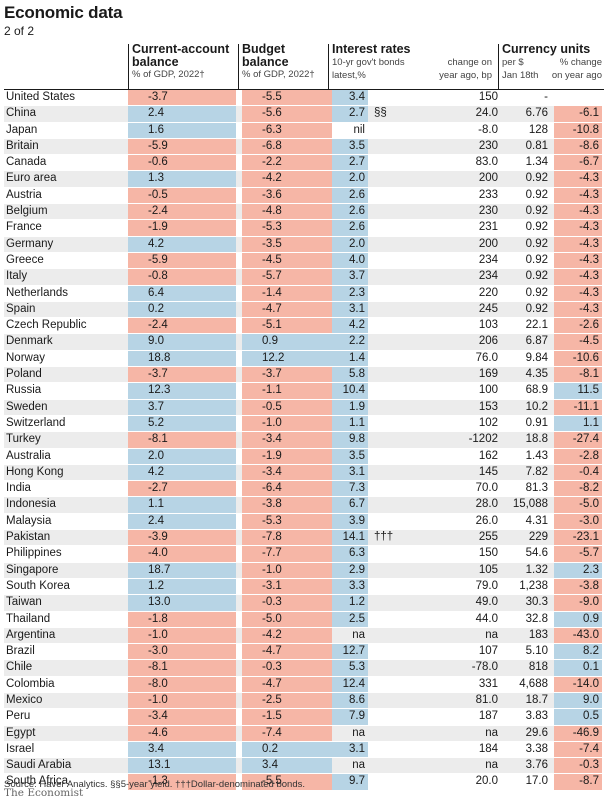 This screenshot has height=802, width=607. I want to click on table-row: Netherlands 6.4 -1.4 2.3 220 0.92 -4.3, so click(303, 293).